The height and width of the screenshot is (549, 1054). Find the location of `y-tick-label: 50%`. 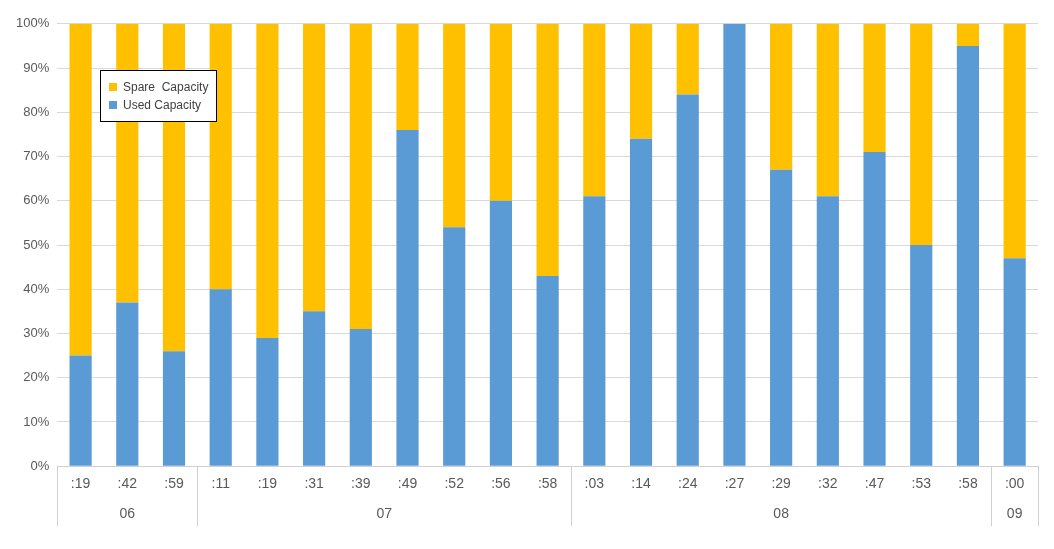

y-tick-label: 50% is located at coordinates (36, 244).